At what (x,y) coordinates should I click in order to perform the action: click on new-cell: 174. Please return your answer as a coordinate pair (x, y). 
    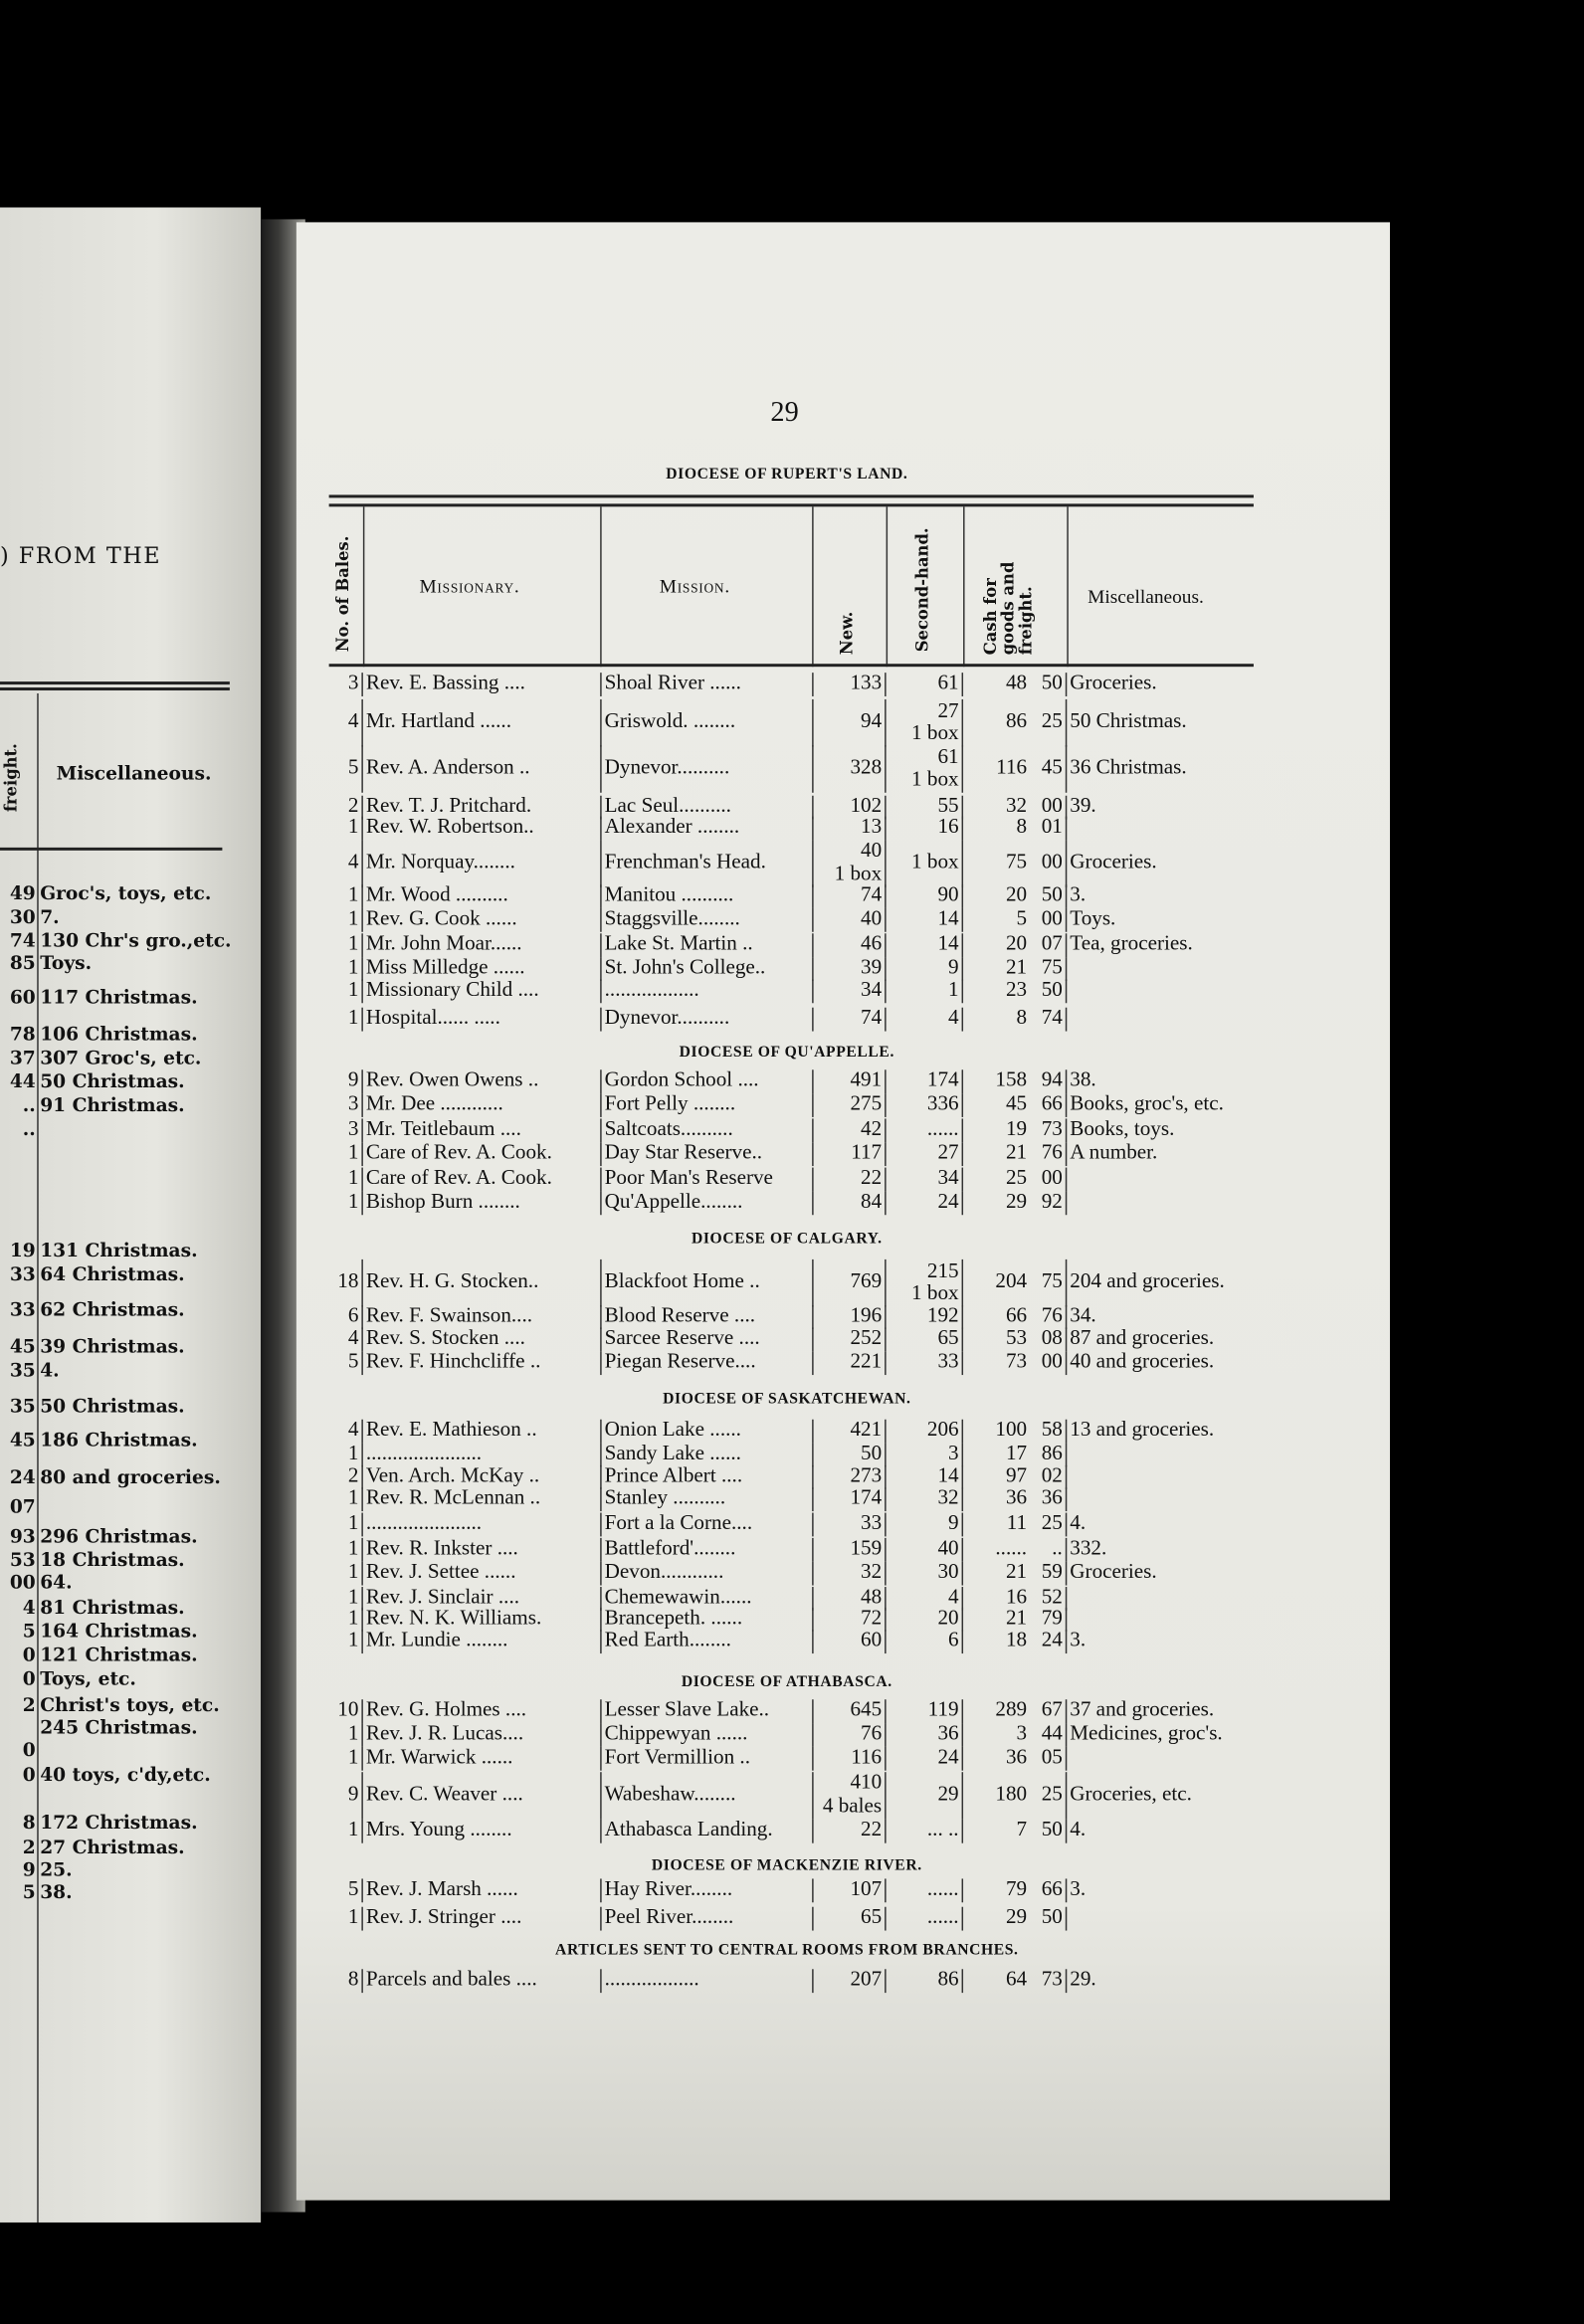
    Looking at the image, I should click on (849, 1499).